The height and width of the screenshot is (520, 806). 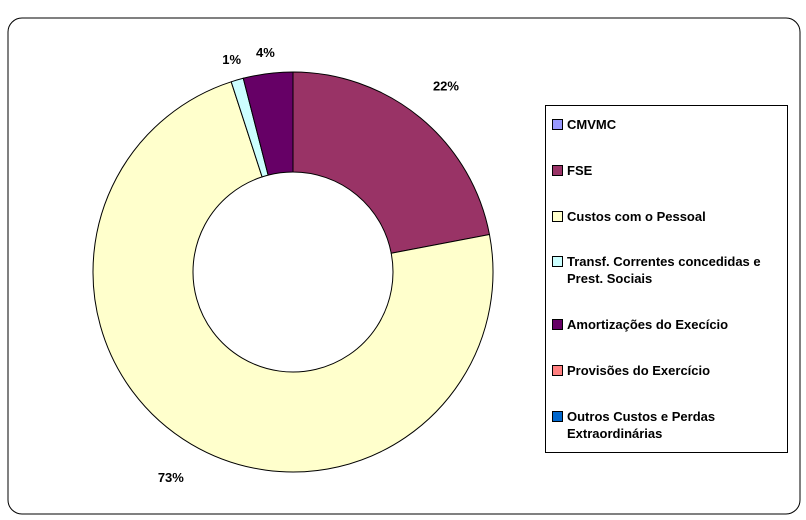 I want to click on legend-label: FSE, so click(x=580, y=170).